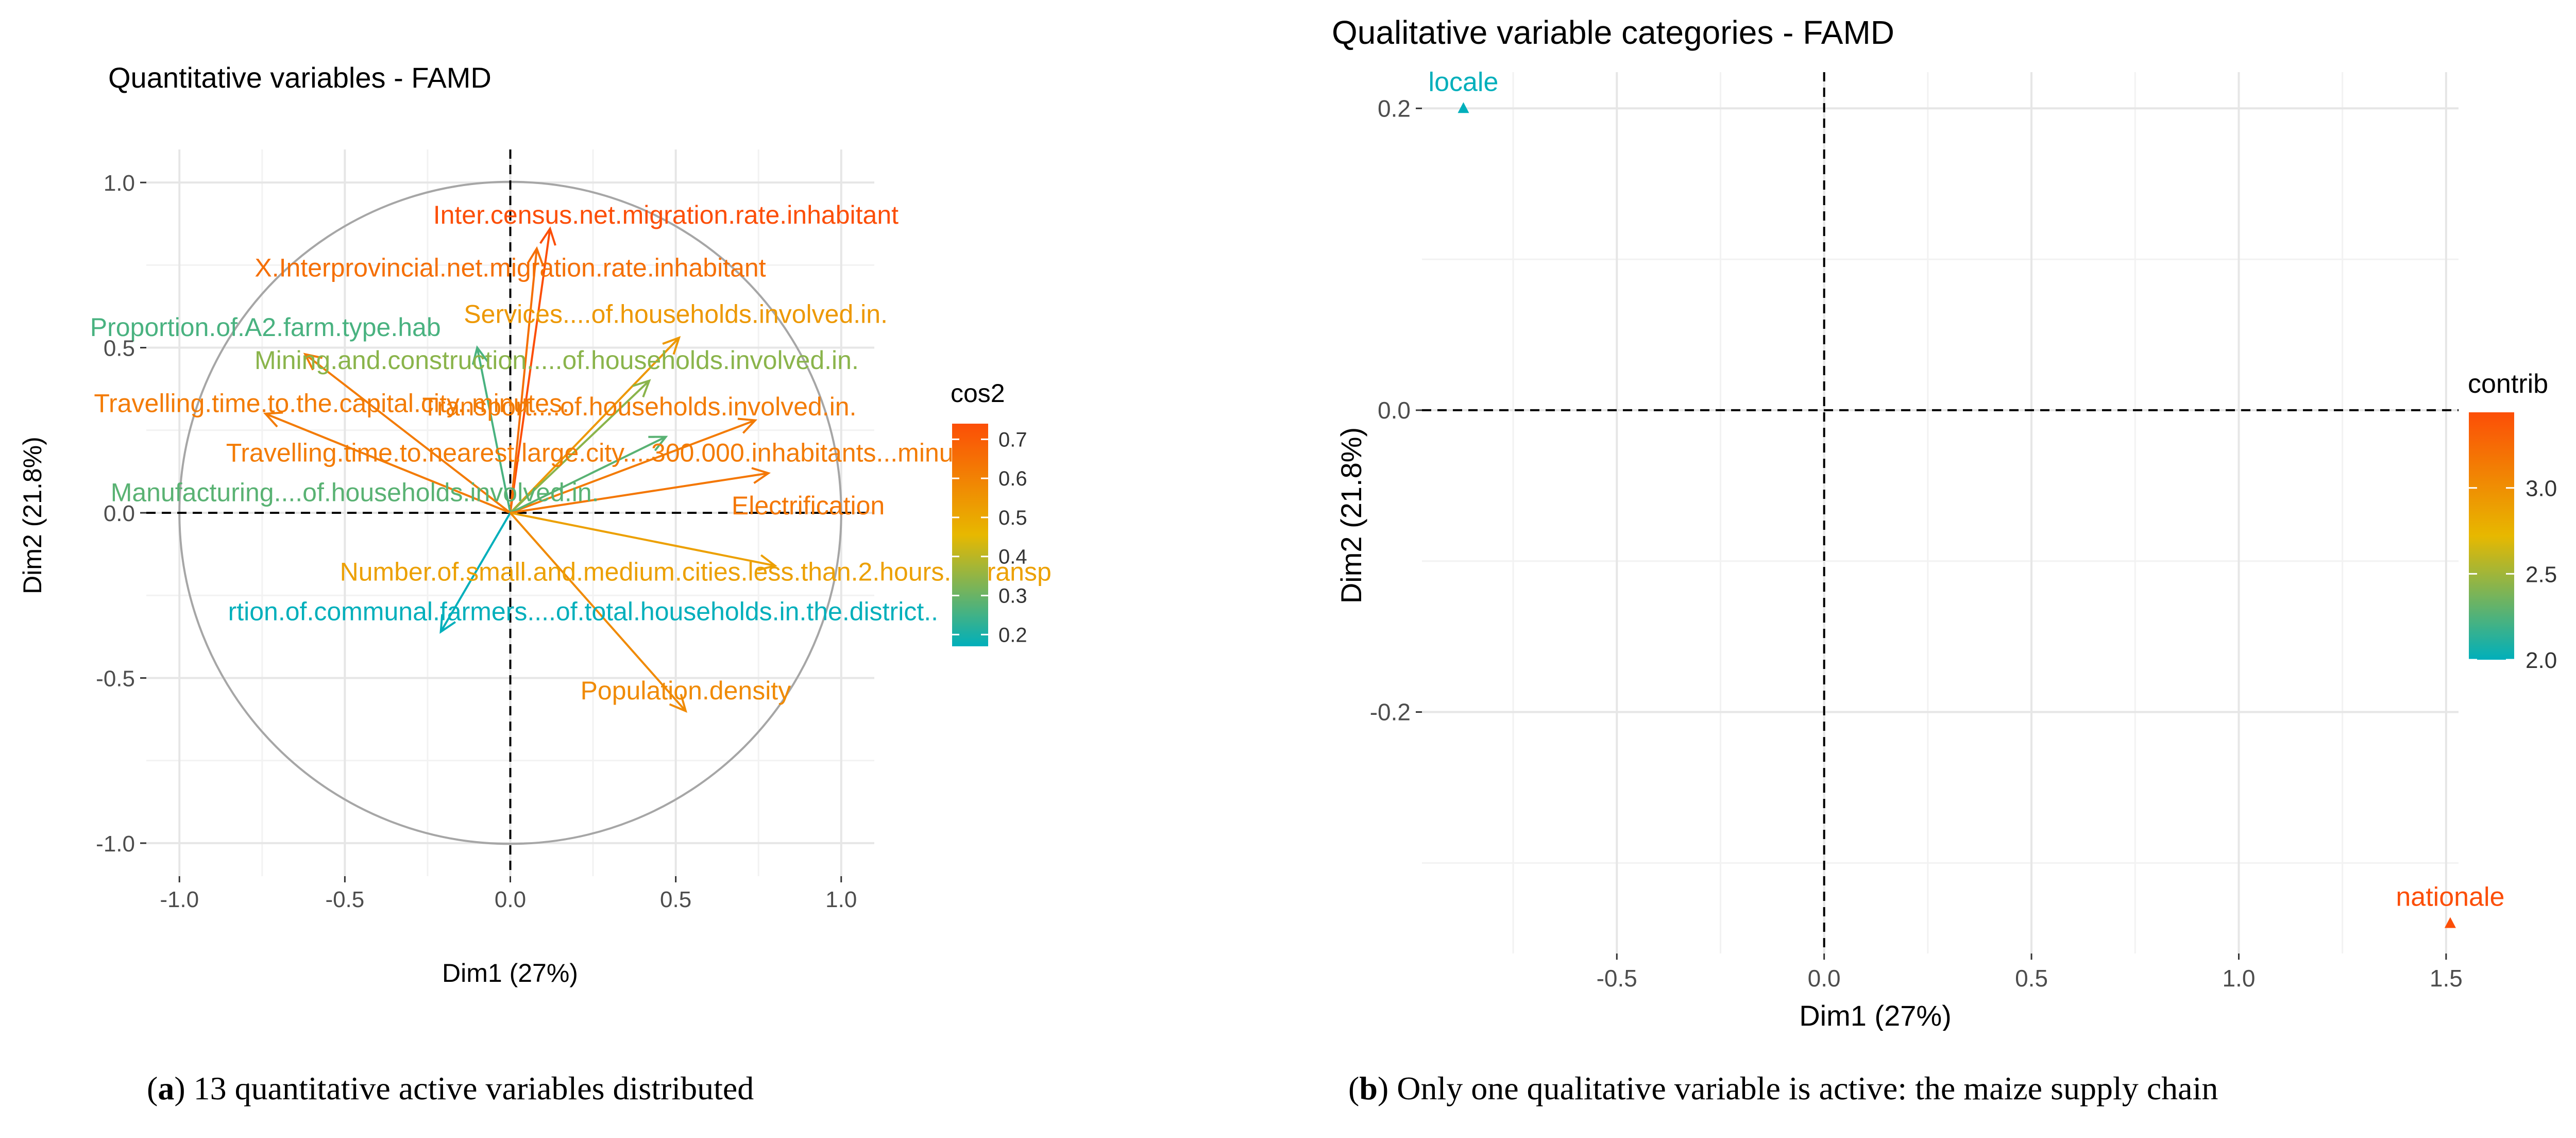  Describe the element at coordinates (115, 844) in the screenshot. I see `y-tick-label: -1.0` at that location.